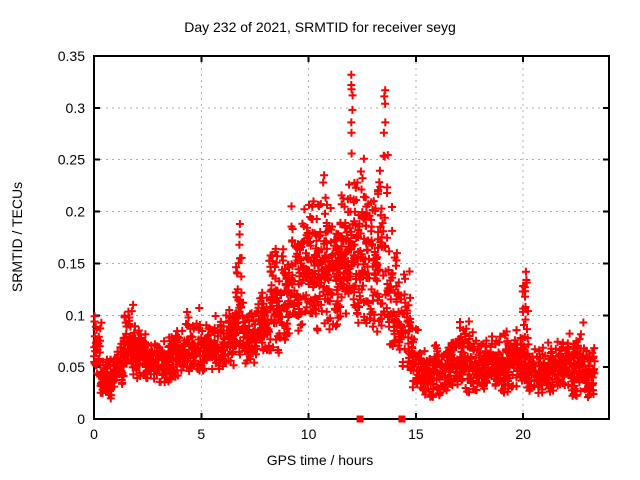  What do you see at coordinates (201, 434) in the screenshot?
I see `svg-text: 5` at bounding box center [201, 434].